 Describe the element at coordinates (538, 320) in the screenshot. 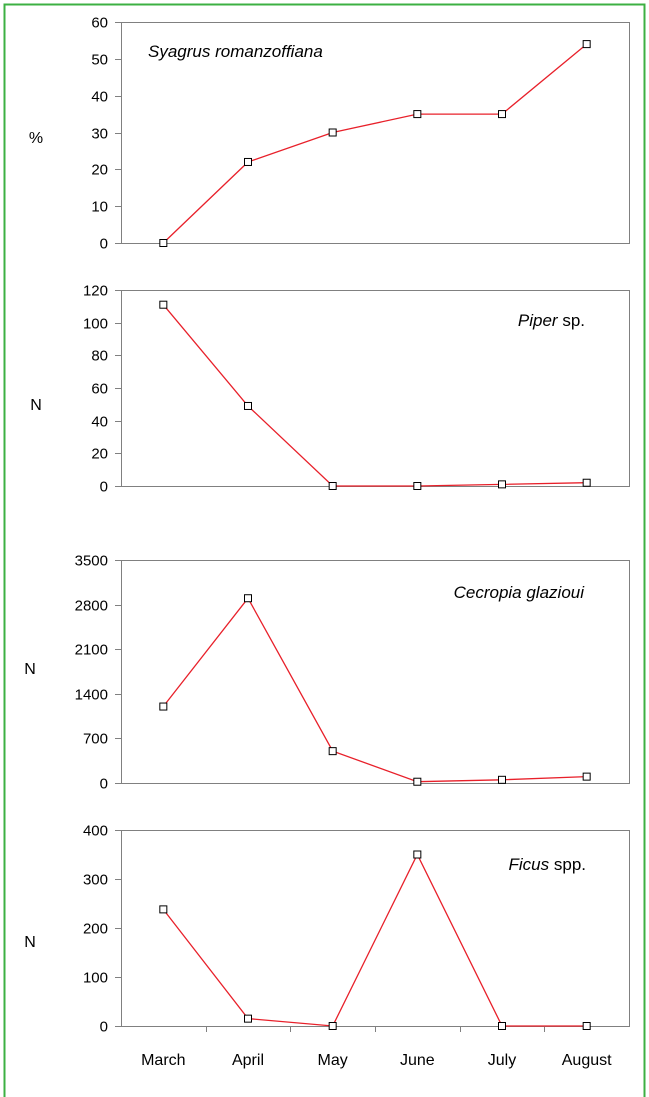

I see `panel-title-italic: Piper` at that location.